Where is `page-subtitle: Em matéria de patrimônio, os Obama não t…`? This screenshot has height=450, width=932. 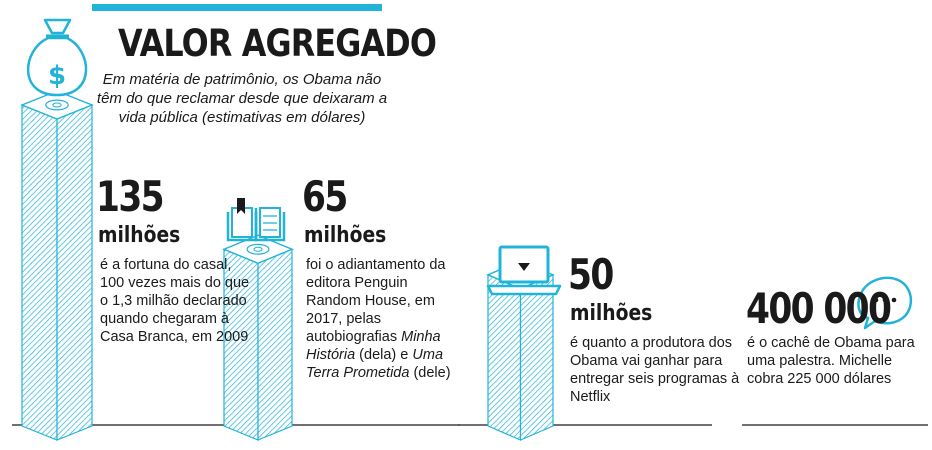
page-subtitle: Em matéria de patrimônio, os Obama não t… is located at coordinates (242, 98).